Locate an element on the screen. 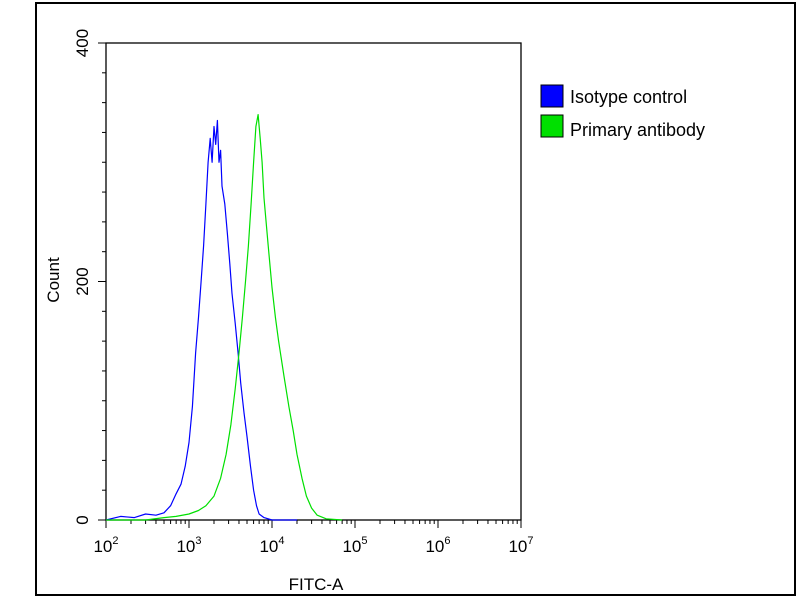  legend-swatch-primary is located at coordinates (552, 126).